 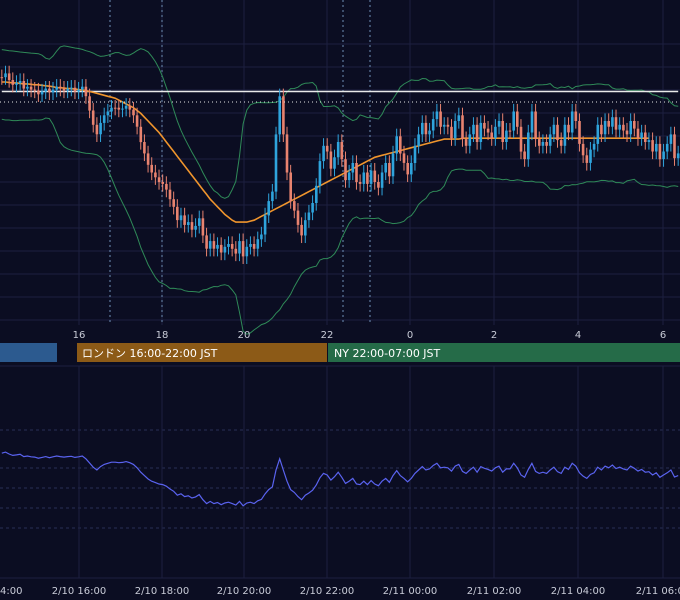 I want to click on ny-session-band, so click(x=504, y=352).